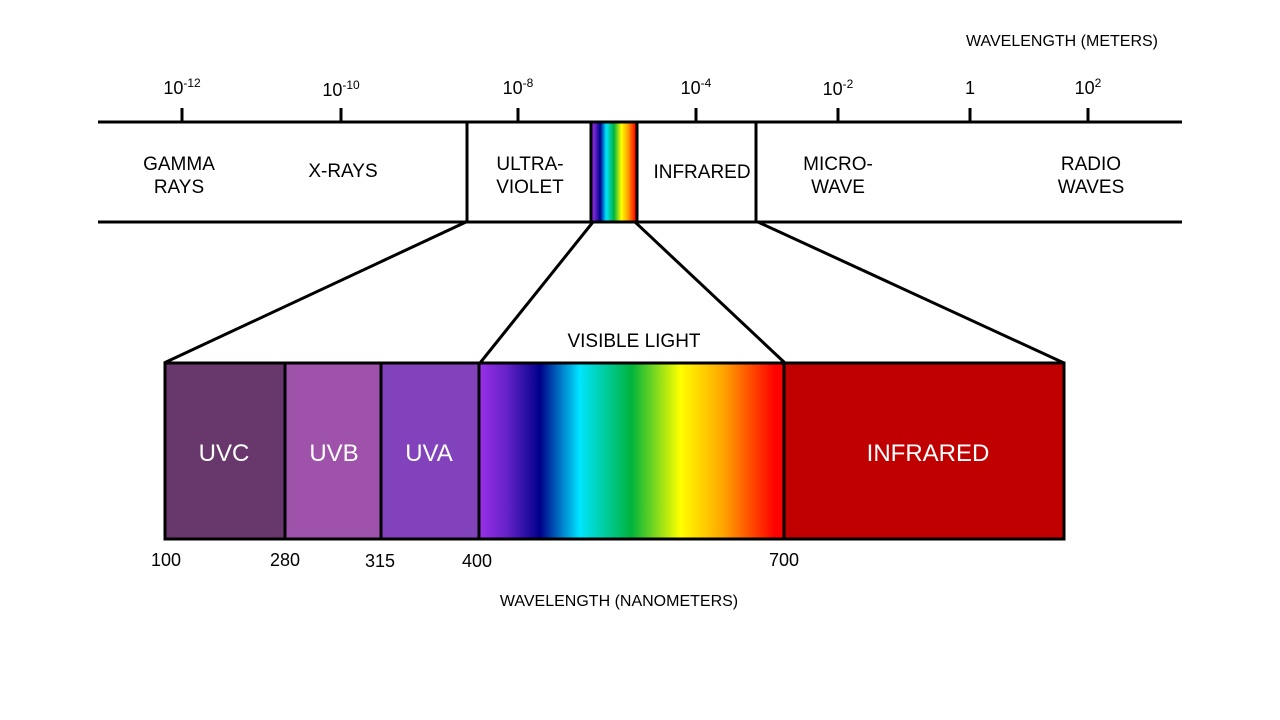  I want to click on uva-band, so click(430, 451).